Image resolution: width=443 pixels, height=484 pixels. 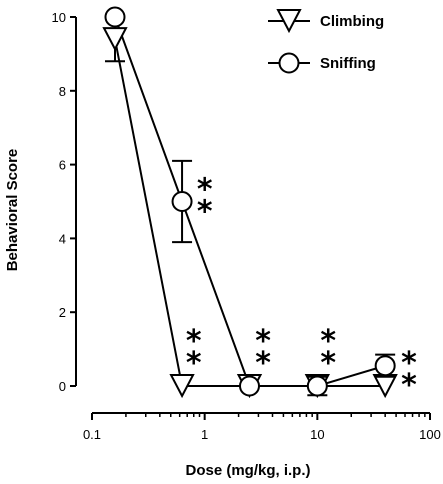 I want to click on x-tick-label: 10, so click(x=317, y=434).